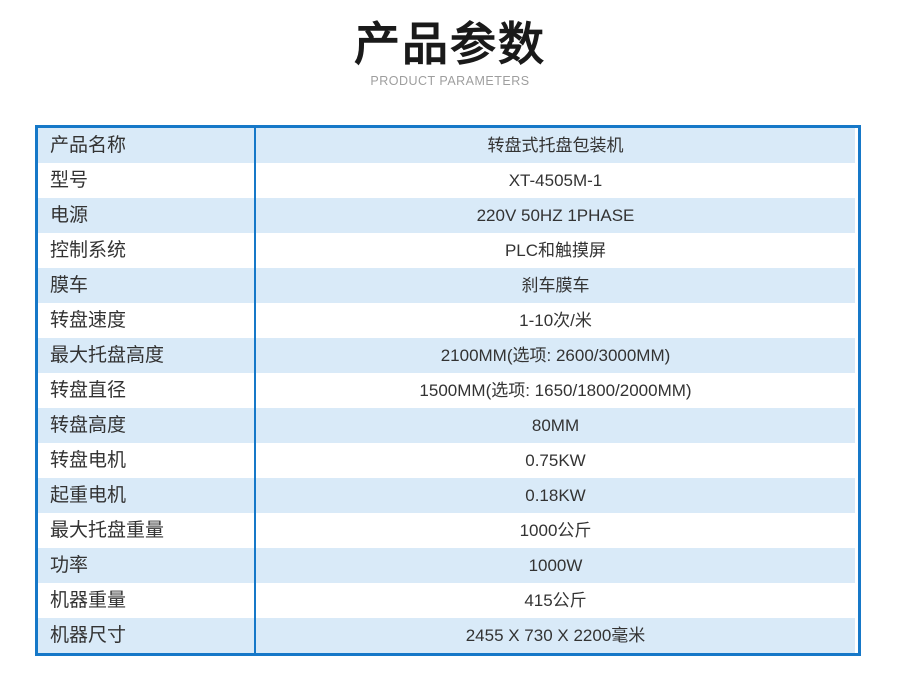 This screenshot has height=688, width=900. Describe the element at coordinates (555, 635) in the screenshot. I see `param-value: 2455 X 730 X 2200毫米` at that location.